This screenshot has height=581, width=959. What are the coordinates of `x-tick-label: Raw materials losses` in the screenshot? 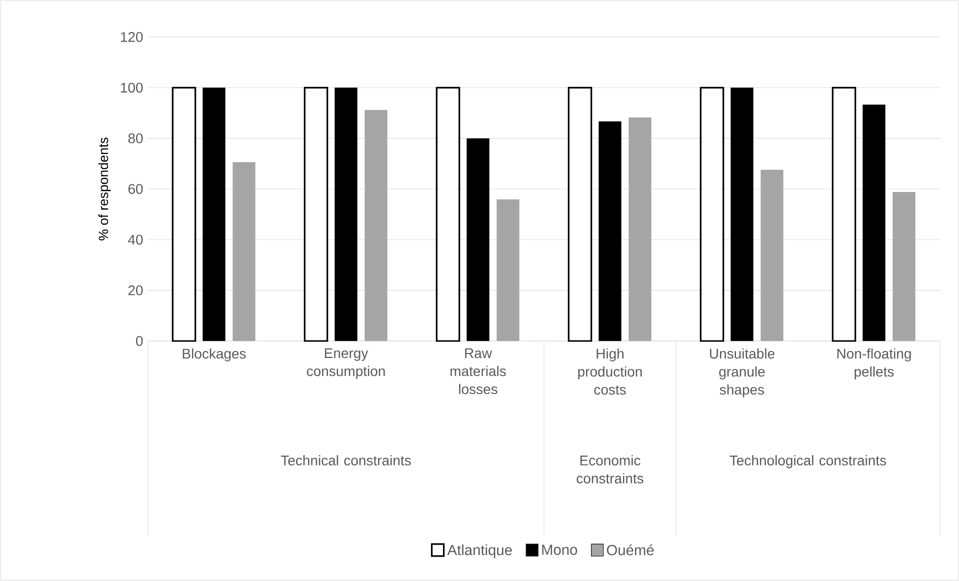 It's located at (478, 371).